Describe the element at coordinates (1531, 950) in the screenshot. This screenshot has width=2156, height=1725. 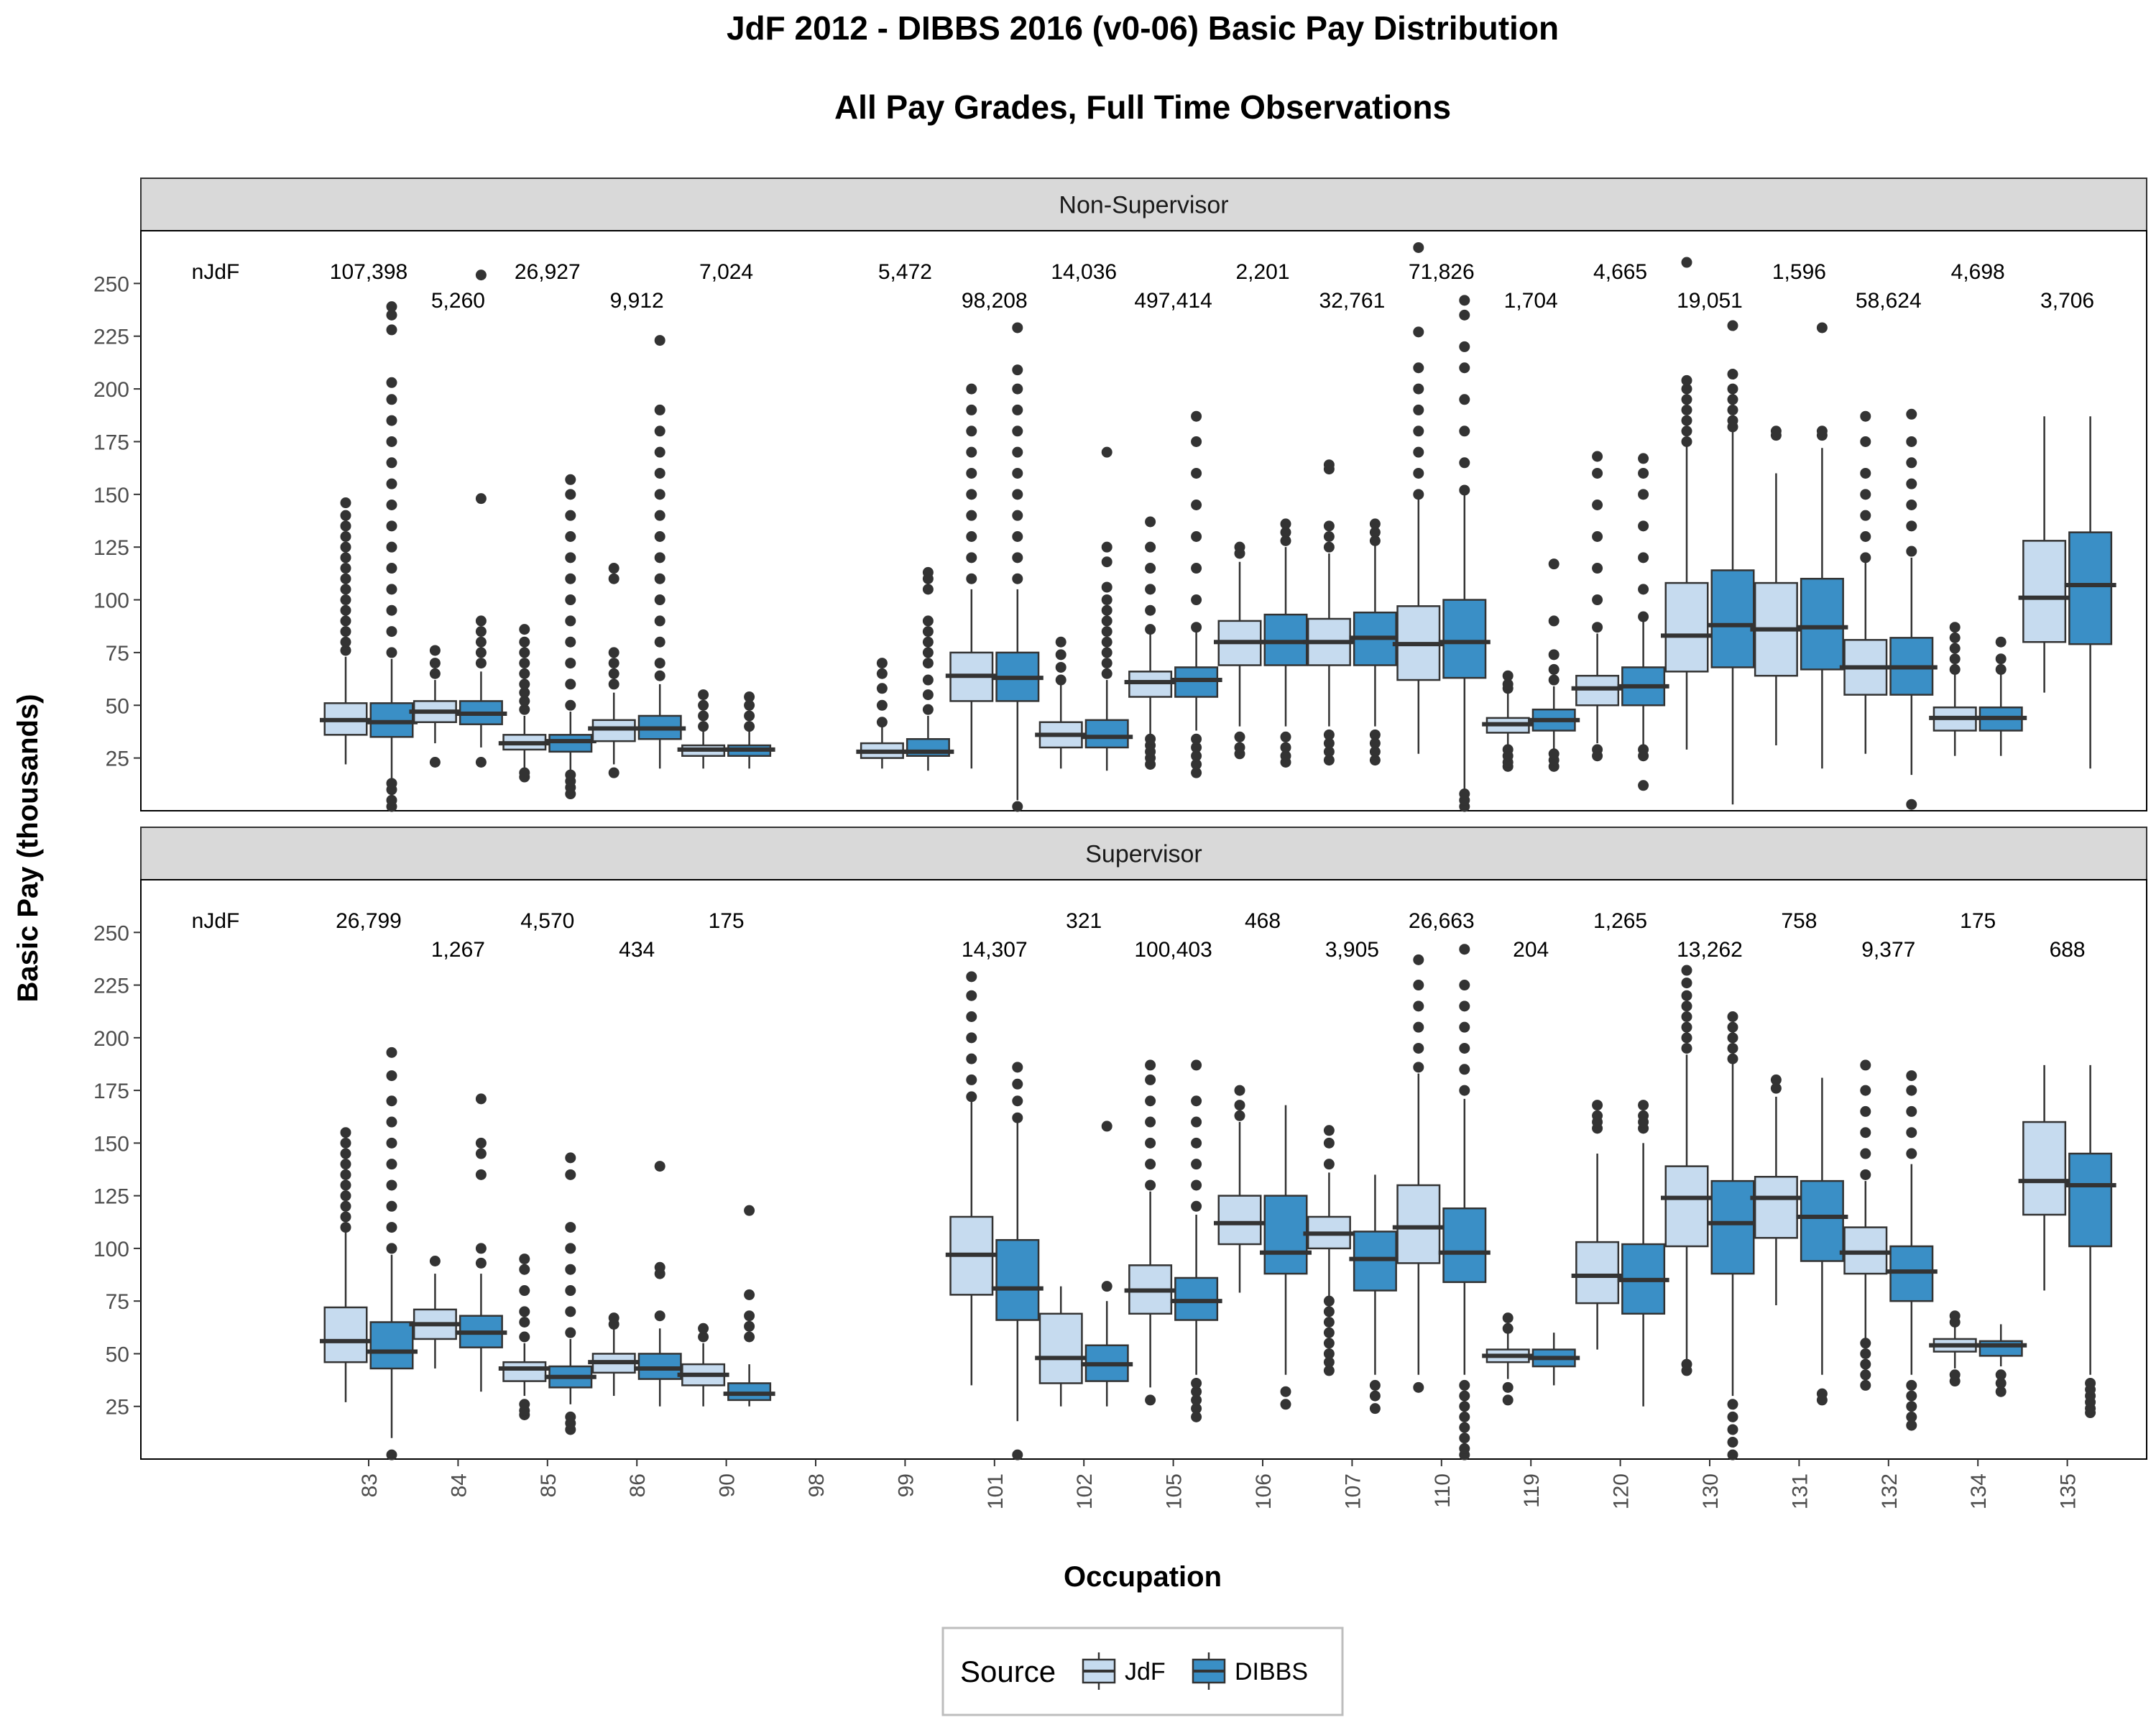
I see `count-label: 204` at that location.